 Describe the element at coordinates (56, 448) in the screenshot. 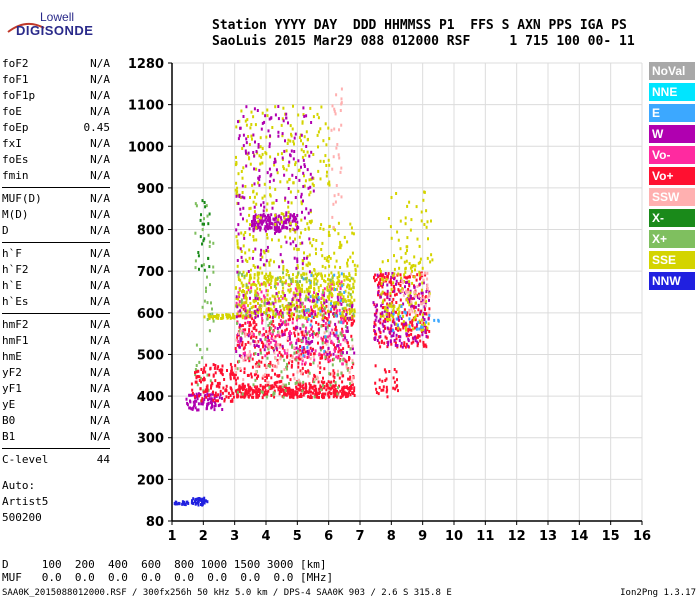

I see `param-separator` at that location.